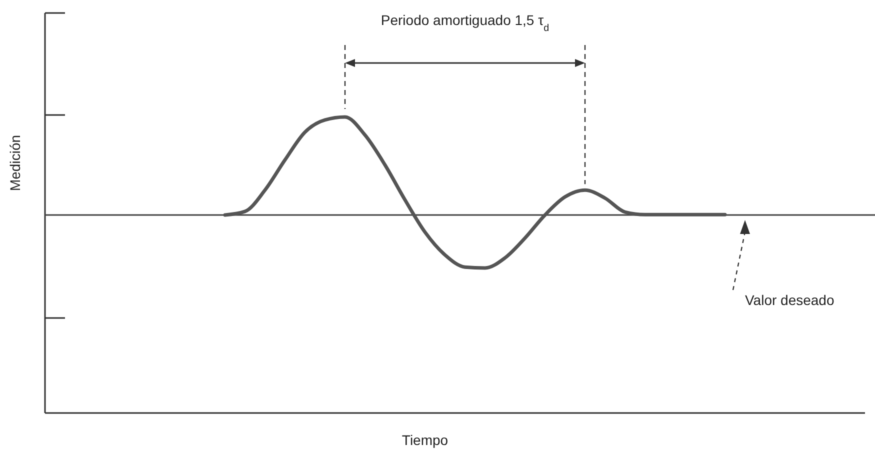 This screenshot has width=875, height=455. I want to click on y-axis-title: Medición, so click(15, 163).